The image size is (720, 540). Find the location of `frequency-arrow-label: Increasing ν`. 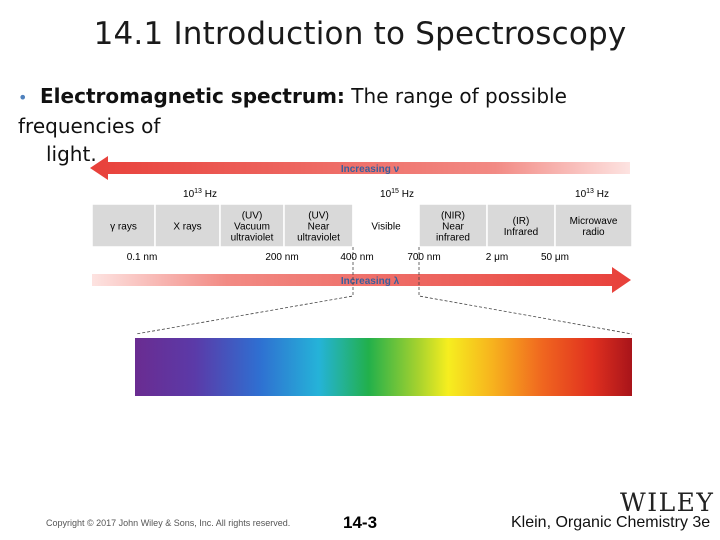

frequency-arrow-label: Increasing ν is located at coordinates (370, 169).